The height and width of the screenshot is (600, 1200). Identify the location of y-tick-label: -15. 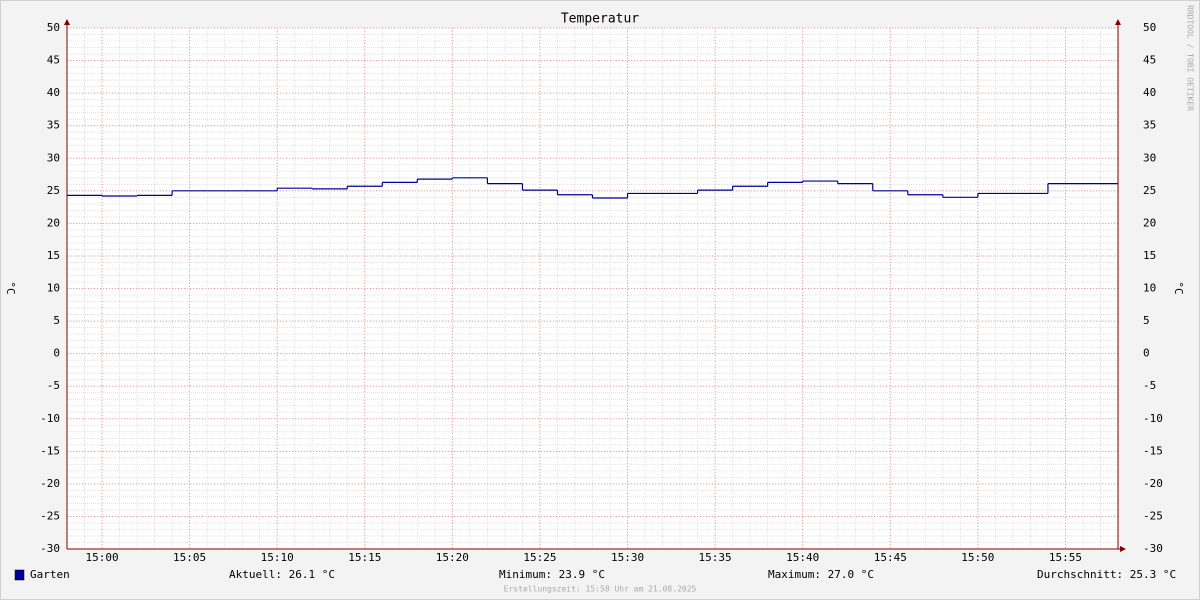
(50, 450).